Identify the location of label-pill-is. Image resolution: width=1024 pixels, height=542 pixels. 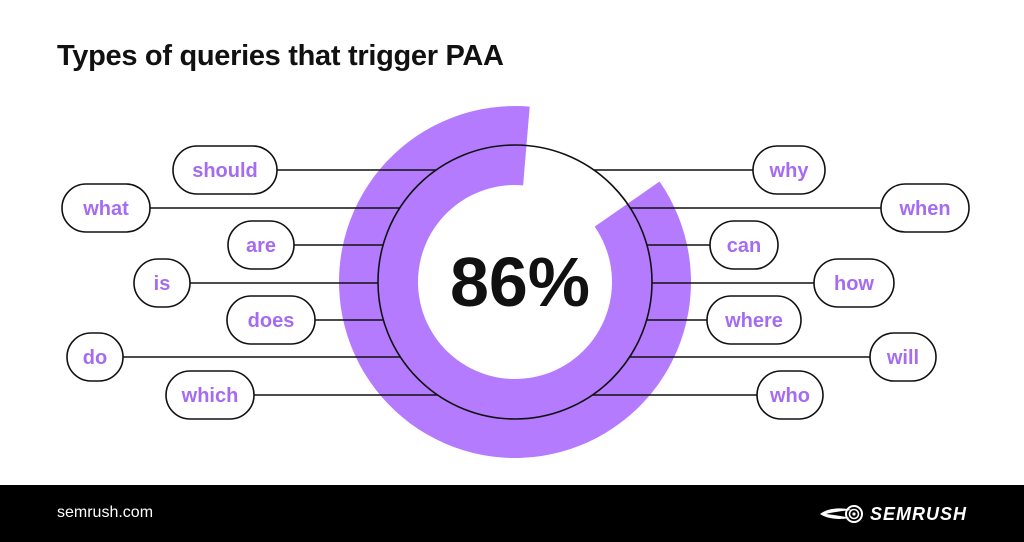
(162, 283).